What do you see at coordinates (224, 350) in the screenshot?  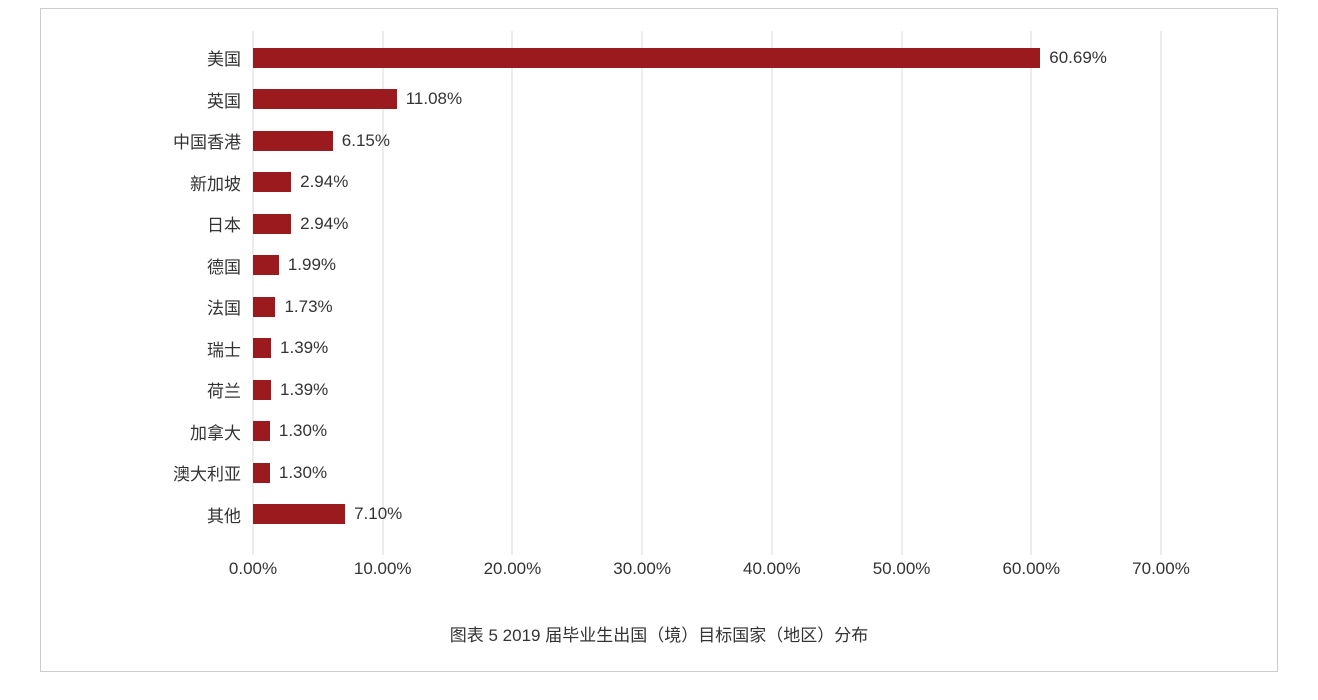 I see `category-label: 瑞士` at bounding box center [224, 350].